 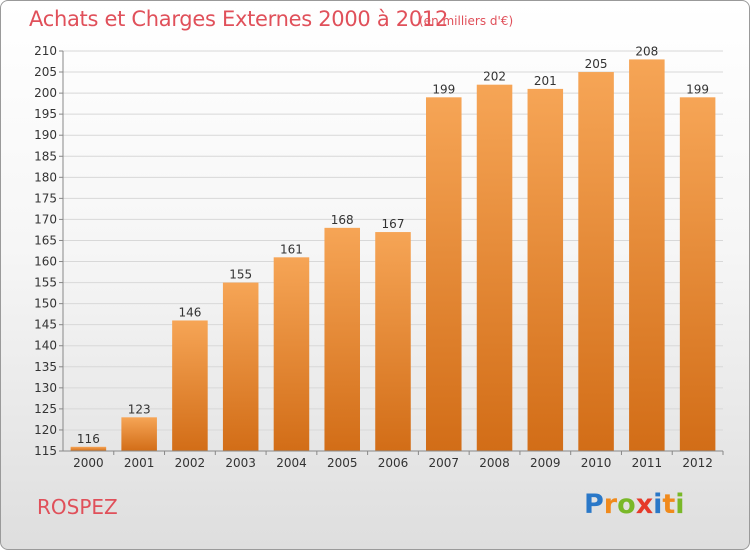 What do you see at coordinates (444, 274) in the screenshot?
I see `bar-2007` at bounding box center [444, 274].